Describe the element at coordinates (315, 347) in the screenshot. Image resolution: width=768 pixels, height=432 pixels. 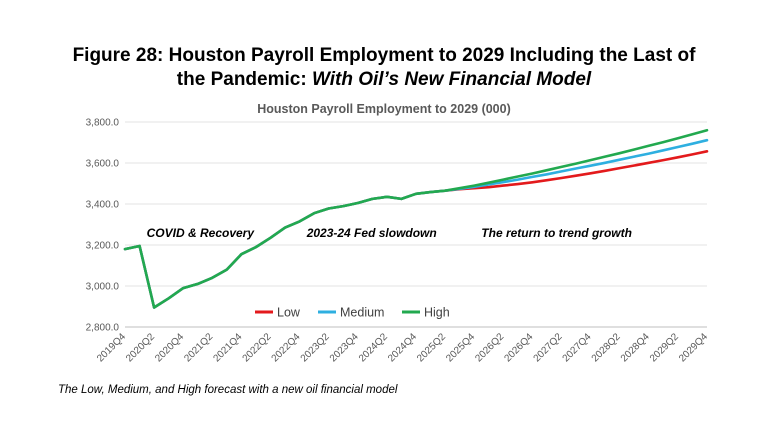
I see `x-tick-label: 2023Q2` at that location.